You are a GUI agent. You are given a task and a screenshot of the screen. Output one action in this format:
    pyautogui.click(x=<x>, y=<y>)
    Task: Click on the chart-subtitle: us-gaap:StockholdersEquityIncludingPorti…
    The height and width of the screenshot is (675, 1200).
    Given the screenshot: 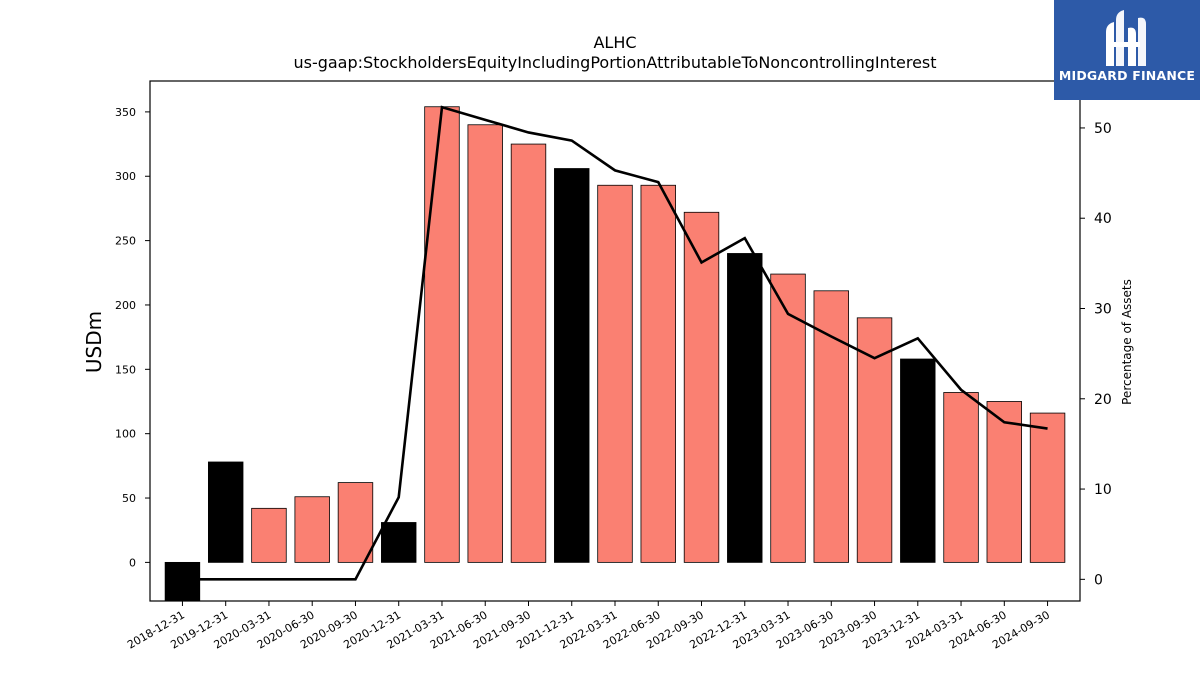 What is the action you would take?
    pyautogui.click(x=614, y=62)
    